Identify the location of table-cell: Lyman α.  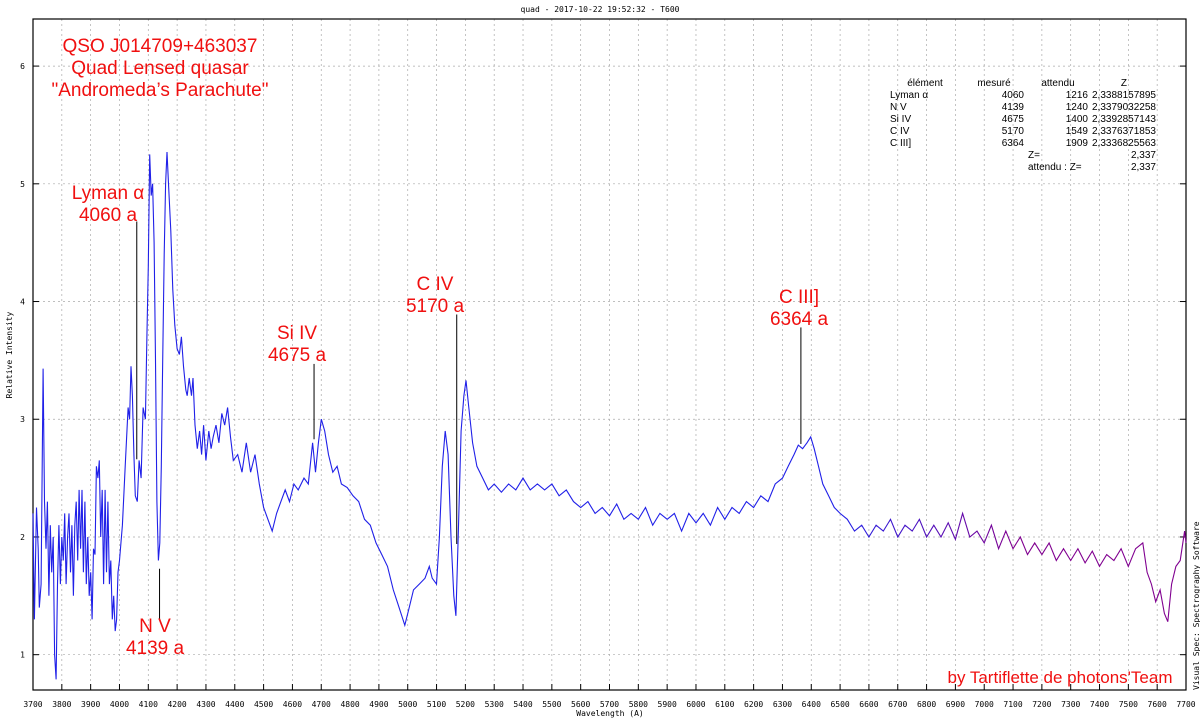
(909, 95).